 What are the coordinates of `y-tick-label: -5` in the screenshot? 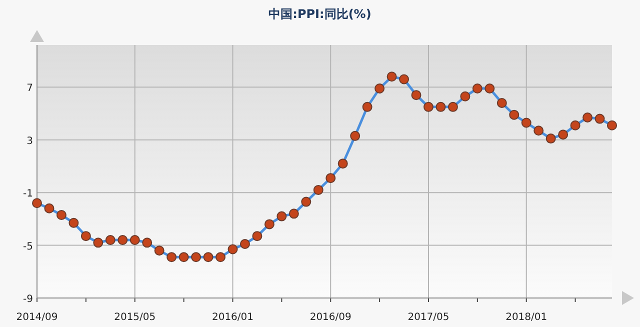 It's located at (28, 246).